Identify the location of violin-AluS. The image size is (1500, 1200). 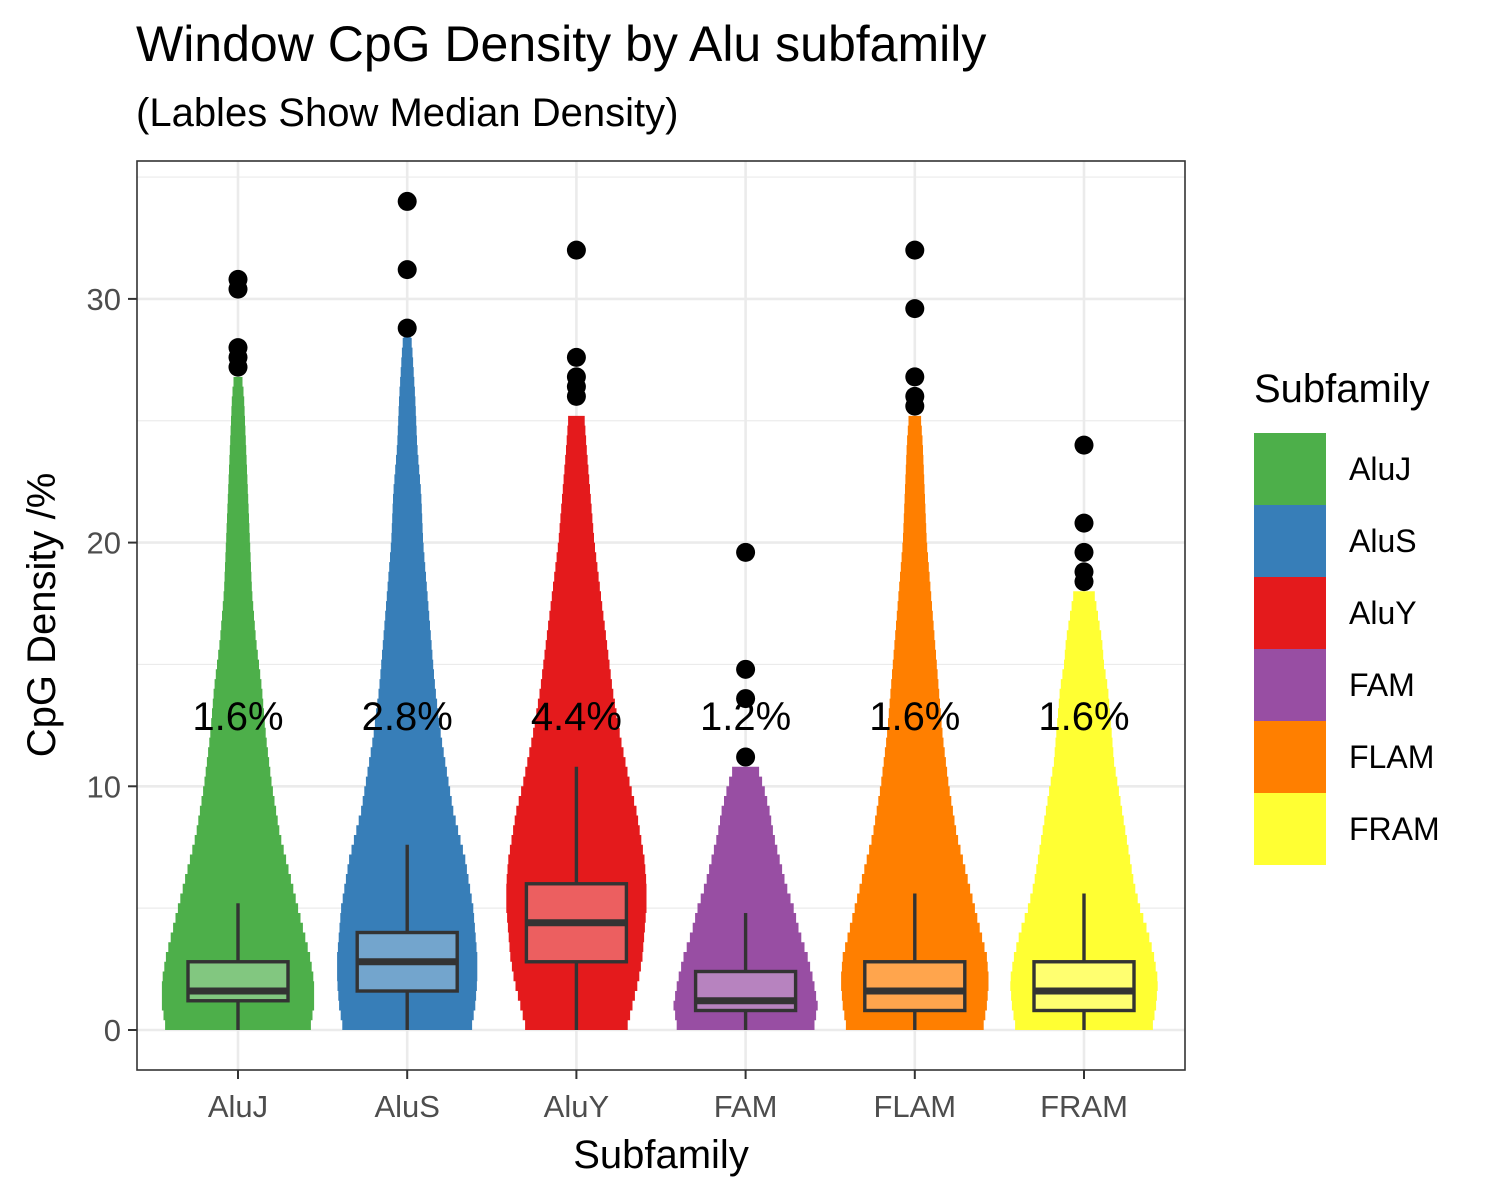
(407, 679).